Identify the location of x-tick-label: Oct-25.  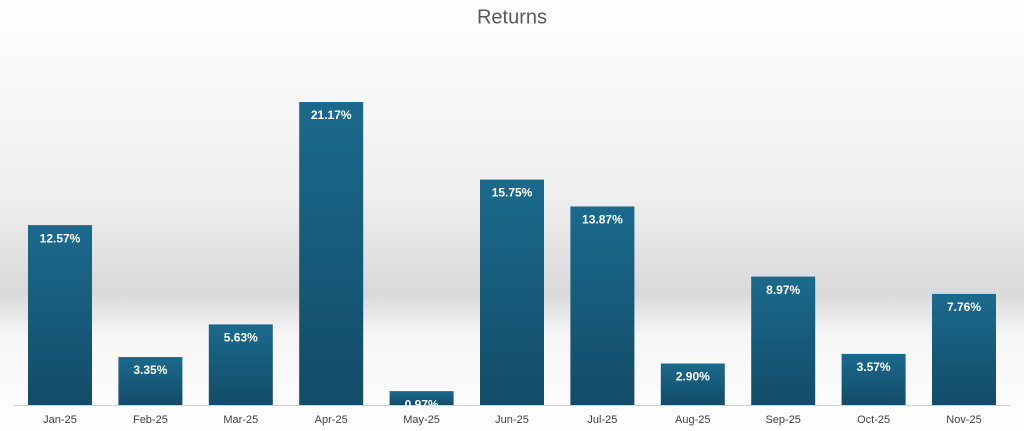
(873, 420).